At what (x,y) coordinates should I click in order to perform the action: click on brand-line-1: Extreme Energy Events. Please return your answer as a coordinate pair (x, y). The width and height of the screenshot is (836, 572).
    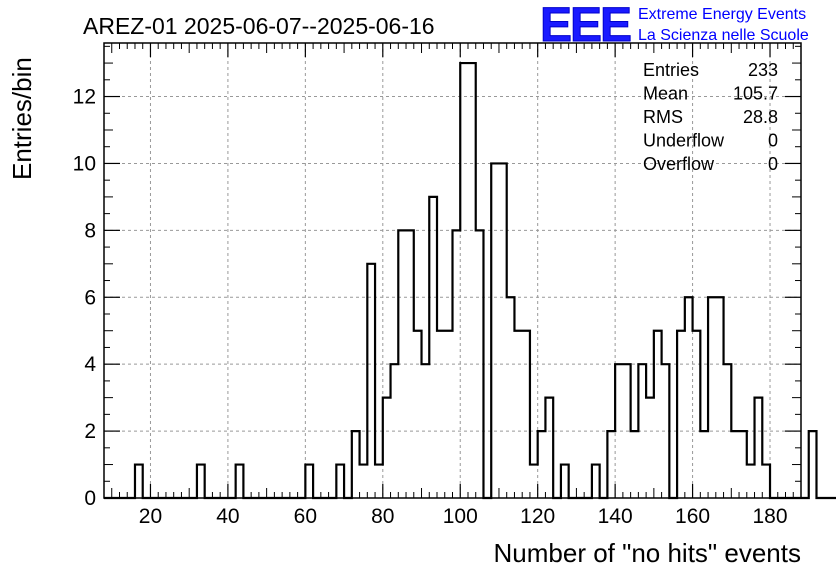
    Looking at the image, I should click on (722, 14).